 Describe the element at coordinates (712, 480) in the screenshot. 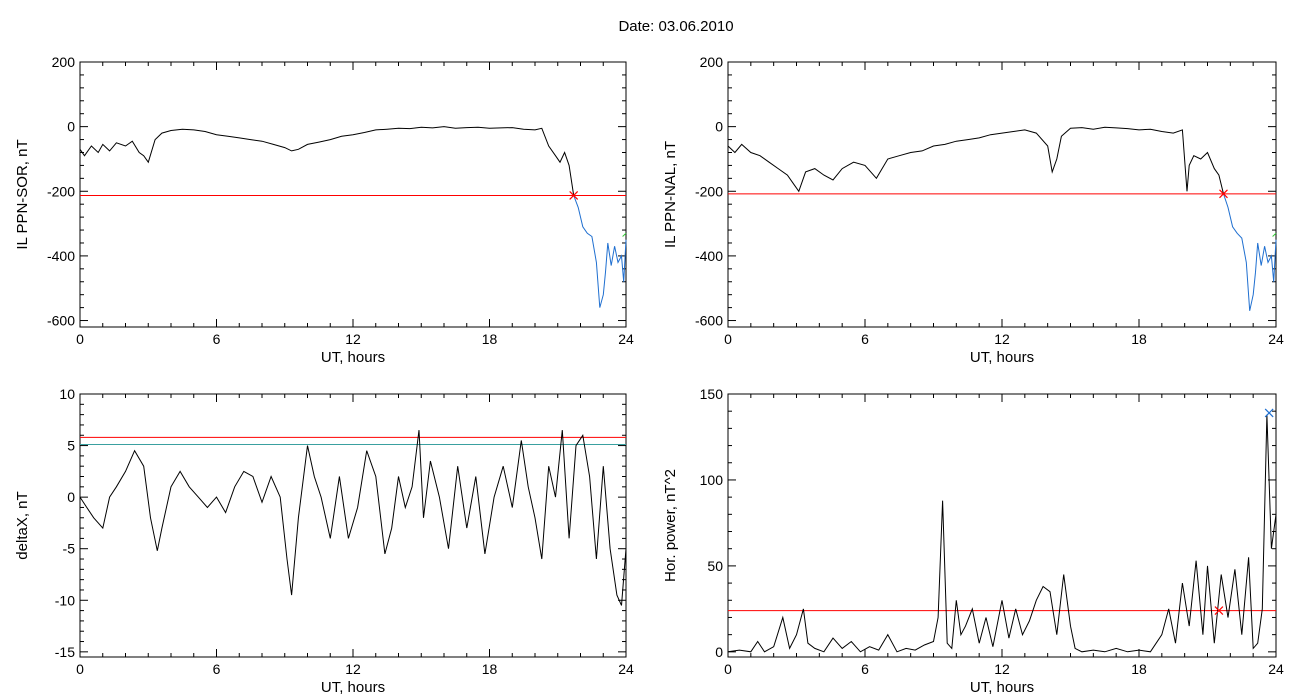

I see `y-tick-label: 100` at that location.